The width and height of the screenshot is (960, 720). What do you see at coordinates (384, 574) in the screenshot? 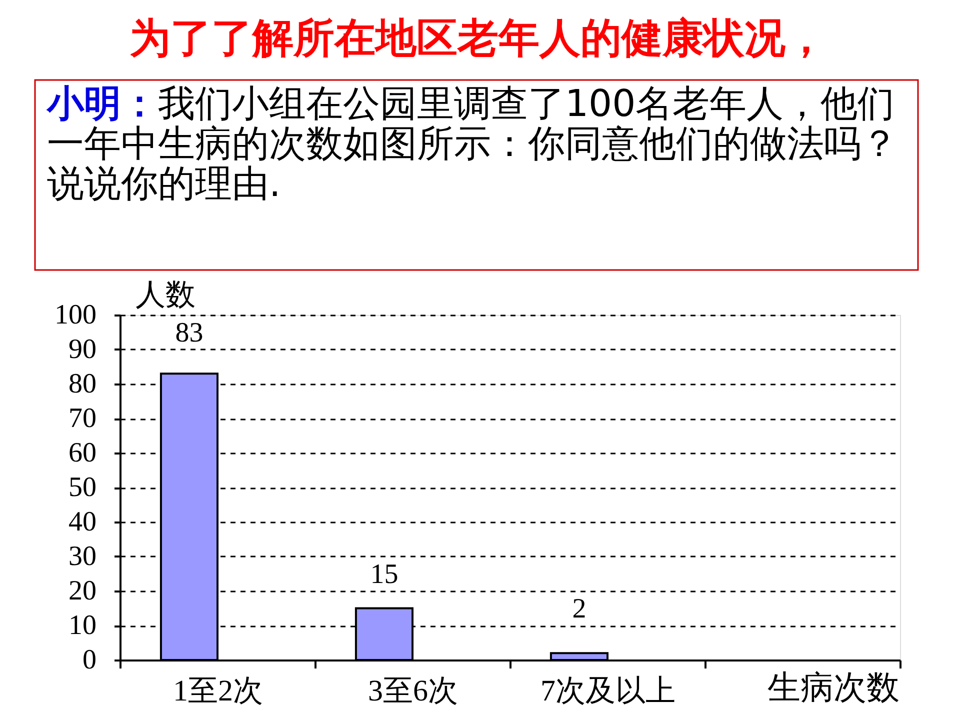
I see `data-label: 15` at bounding box center [384, 574].